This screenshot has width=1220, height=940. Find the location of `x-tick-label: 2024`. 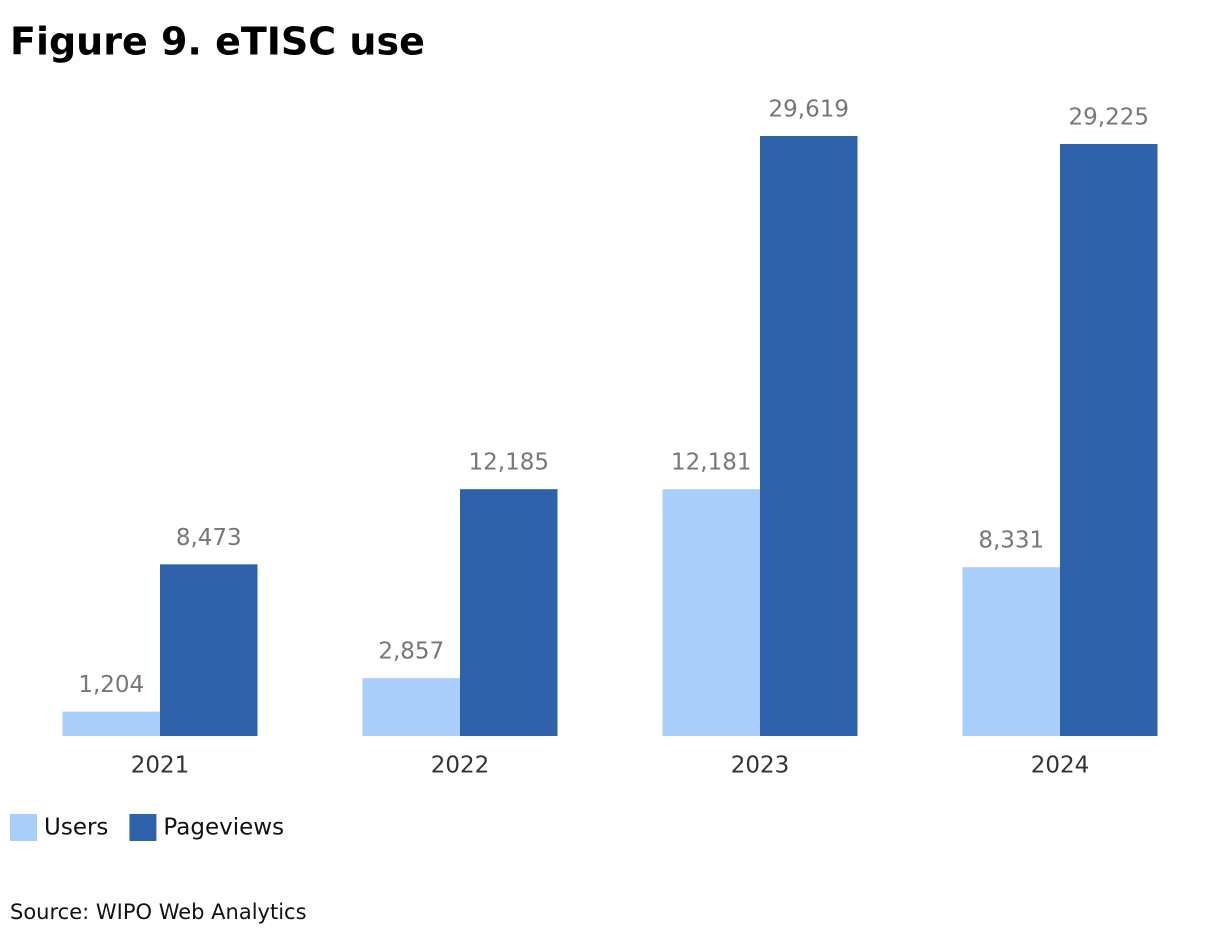

x-tick-label: 2024 is located at coordinates (1060, 766).